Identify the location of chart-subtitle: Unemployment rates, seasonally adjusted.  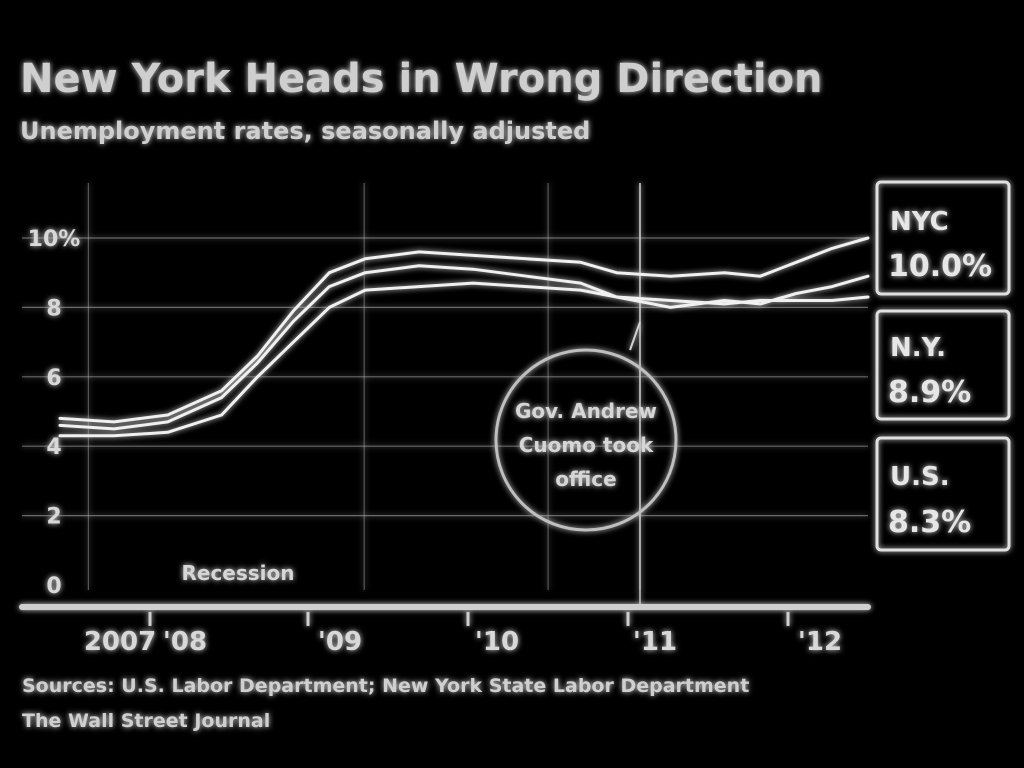
(305, 131).